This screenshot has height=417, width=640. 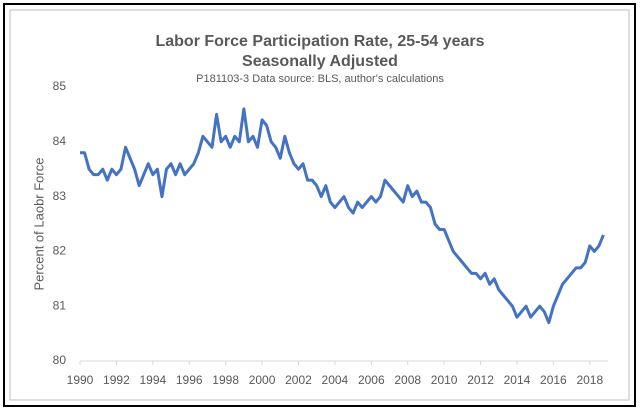 What do you see at coordinates (371, 380) in the screenshot?
I see `x-tick-label: 2006` at bounding box center [371, 380].